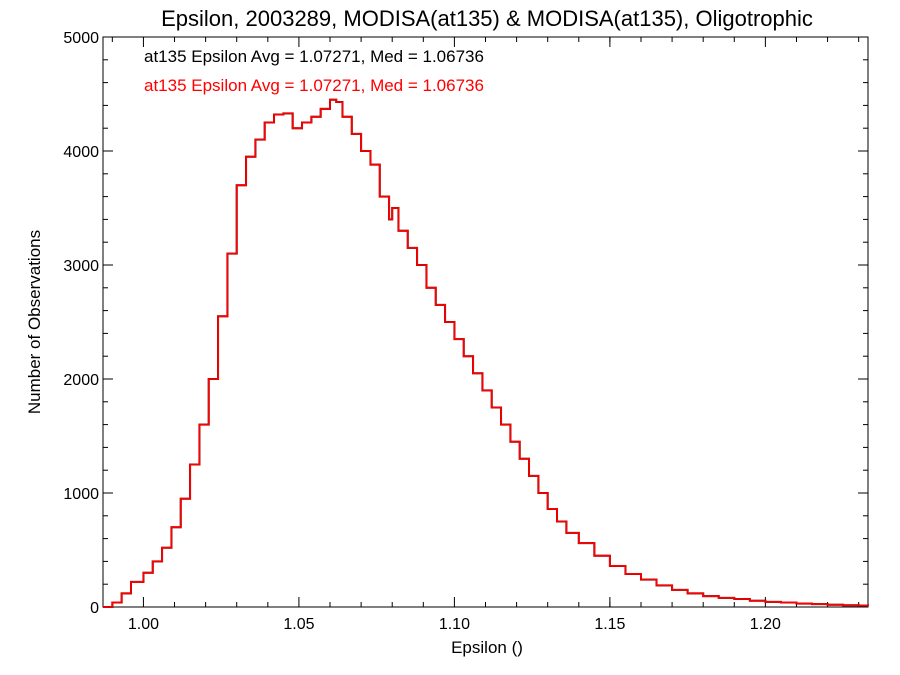 This screenshot has width=900, height=675. I want to click on y-tick-label: 3000, so click(81, 266).